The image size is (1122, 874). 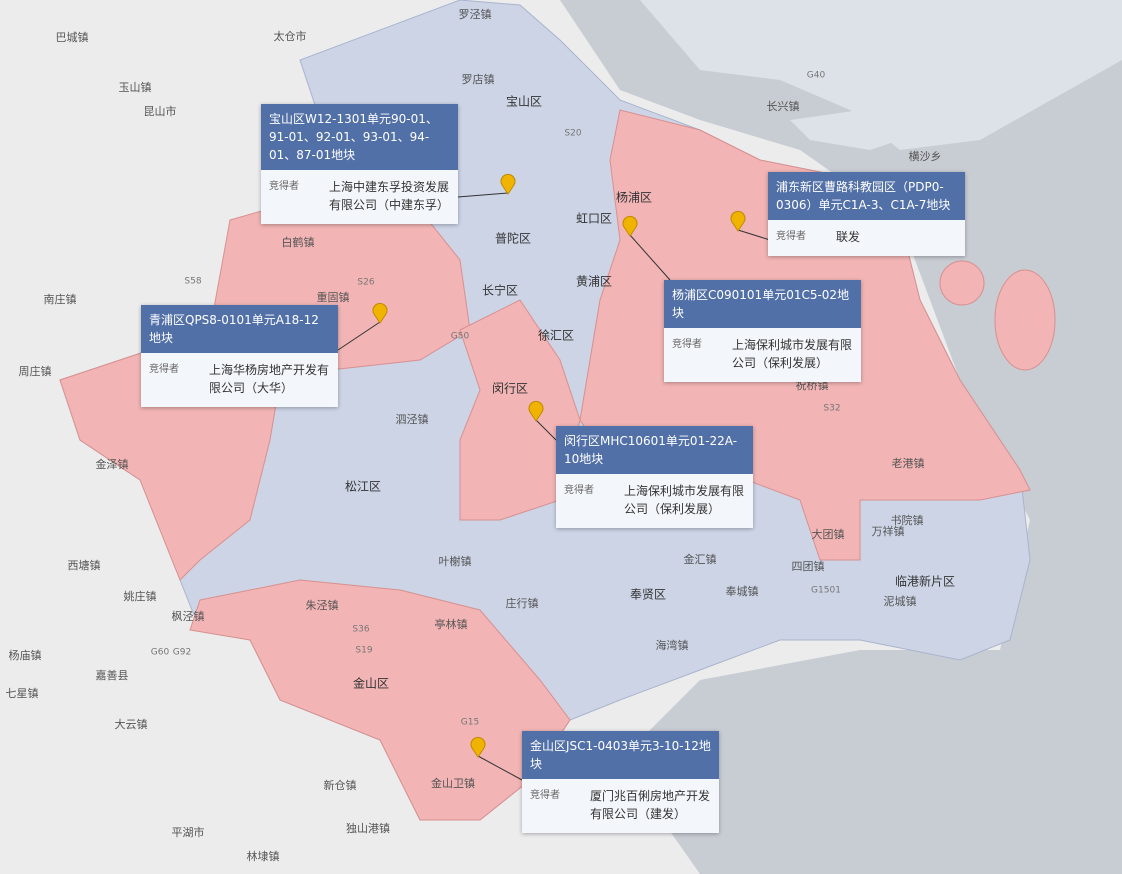 I want to click on map-label: 重固镇, so click(x=333, y=297).